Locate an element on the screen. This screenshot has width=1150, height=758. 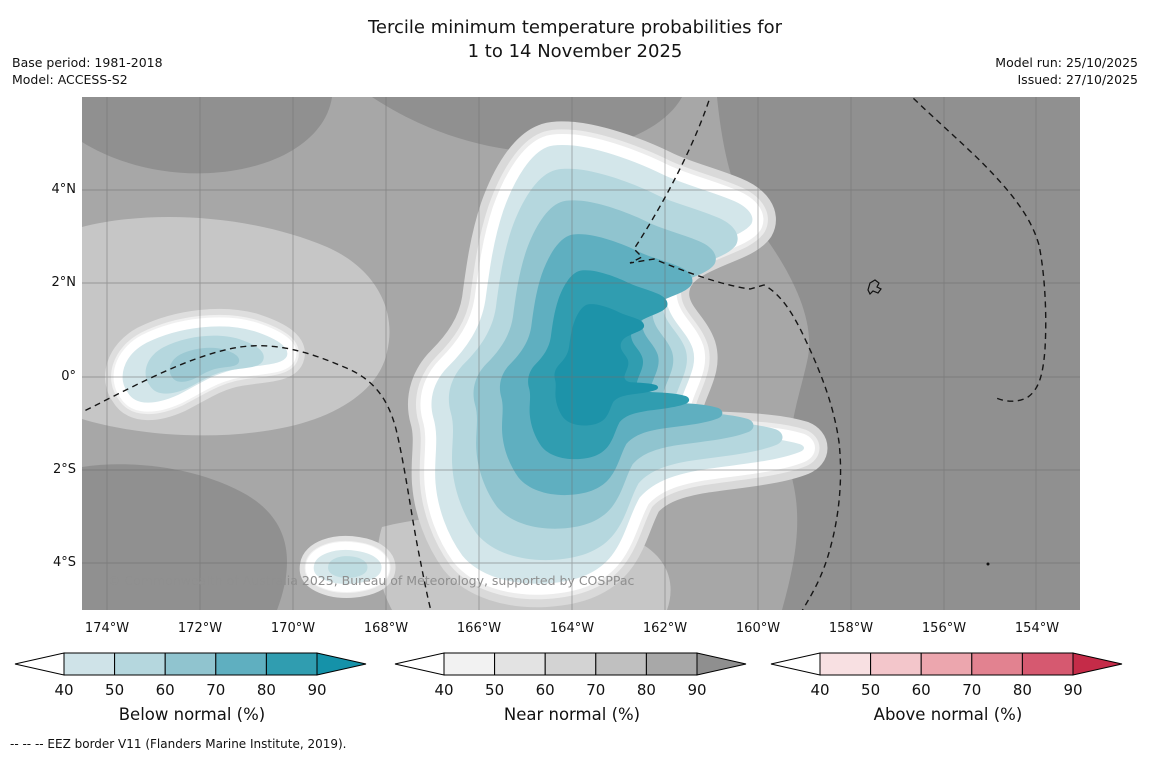
colorbar-below-normal: 40 50 60 70 80 90 is located at coordinates (190, 675).